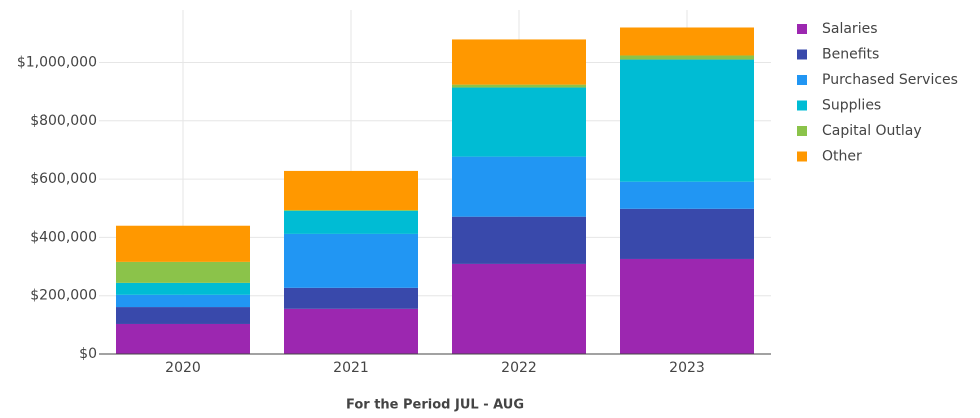 The height and width of the screenshot is (418, 980). I want to click on x-axis-label: For the Period JUL - AUG, so click(435, 405).